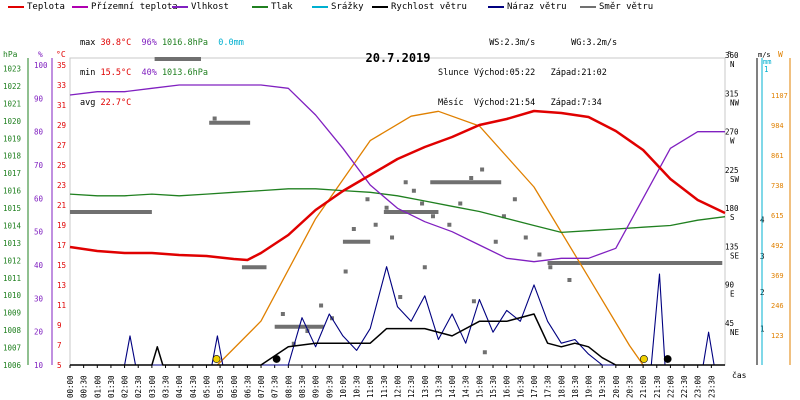 The width and height of the screenshot is (800, 400). Describe the element at coordinates (116, 103) in the screenshot. I see `stats-avg-temp: 22.7°C` at that location.